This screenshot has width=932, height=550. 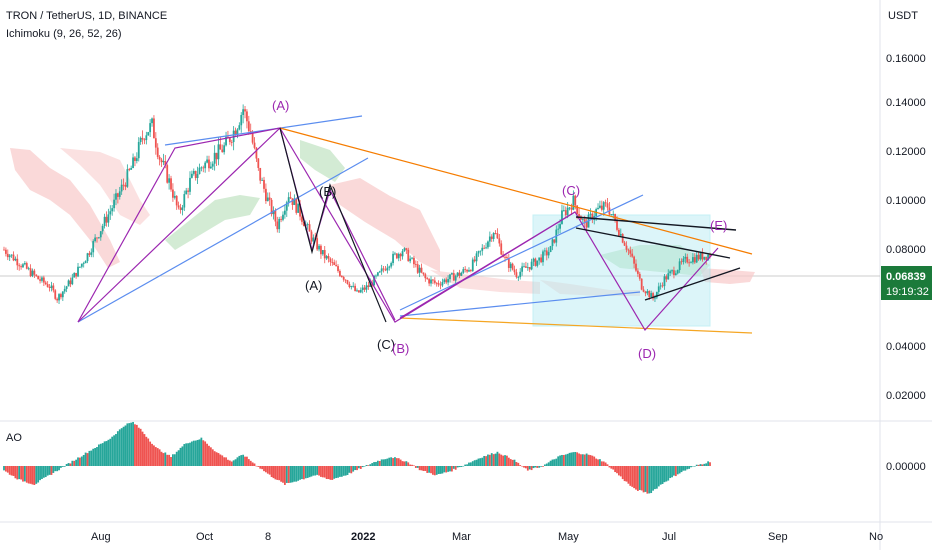 What do you see at coordinates (906, 283) in the screenshot?
I see `last-price-tag` at bounding box center [906, 283].